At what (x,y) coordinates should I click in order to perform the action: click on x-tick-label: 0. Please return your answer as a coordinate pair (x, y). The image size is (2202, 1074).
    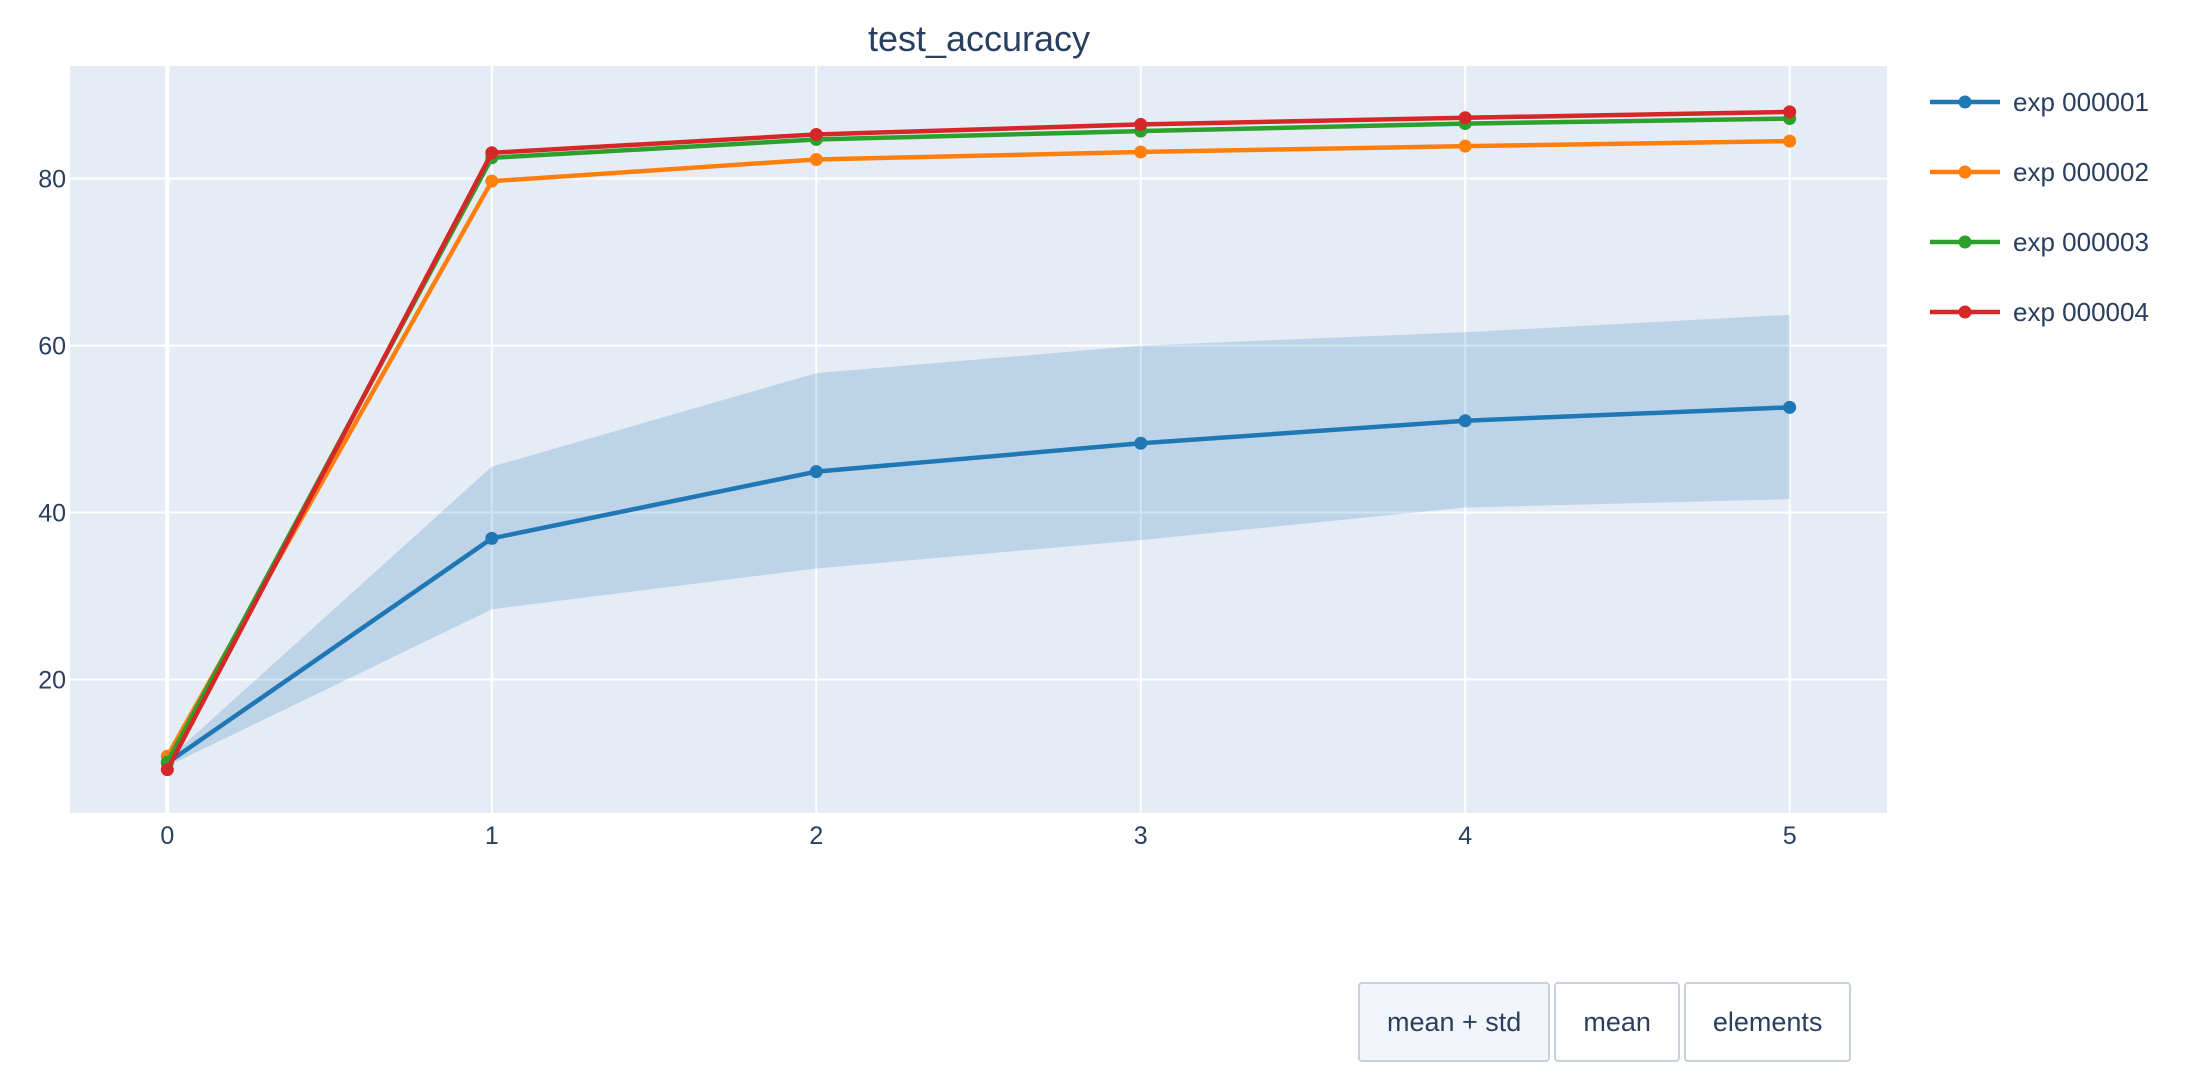
    Looking at the image, I should click on (167, 836).